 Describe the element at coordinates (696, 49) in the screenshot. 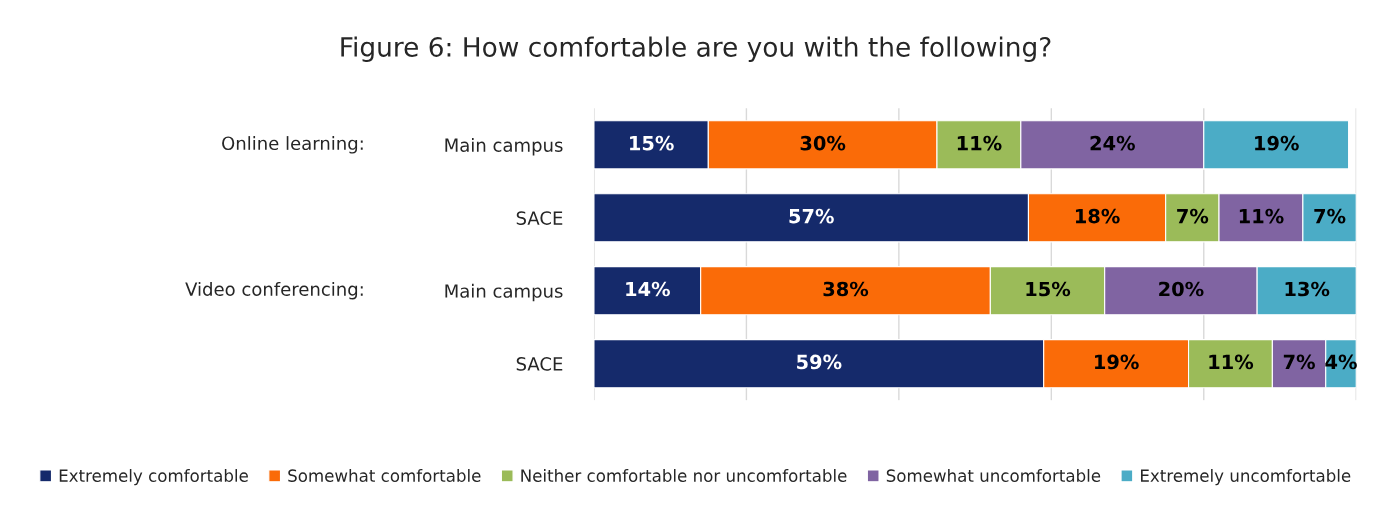

I see `chart-title: Figure 6: How comfortable are you with the following?` at that location.